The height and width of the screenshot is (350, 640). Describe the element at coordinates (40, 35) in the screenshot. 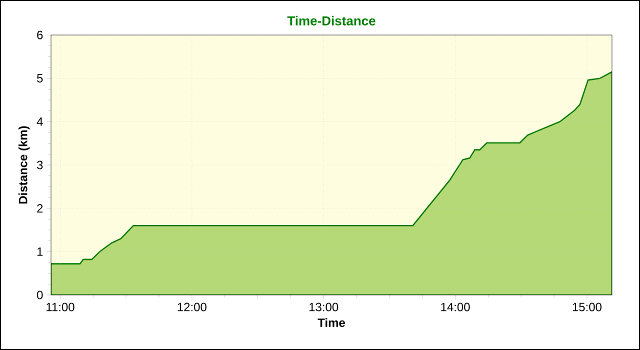

I see `y-tick-label: 6` at that location.